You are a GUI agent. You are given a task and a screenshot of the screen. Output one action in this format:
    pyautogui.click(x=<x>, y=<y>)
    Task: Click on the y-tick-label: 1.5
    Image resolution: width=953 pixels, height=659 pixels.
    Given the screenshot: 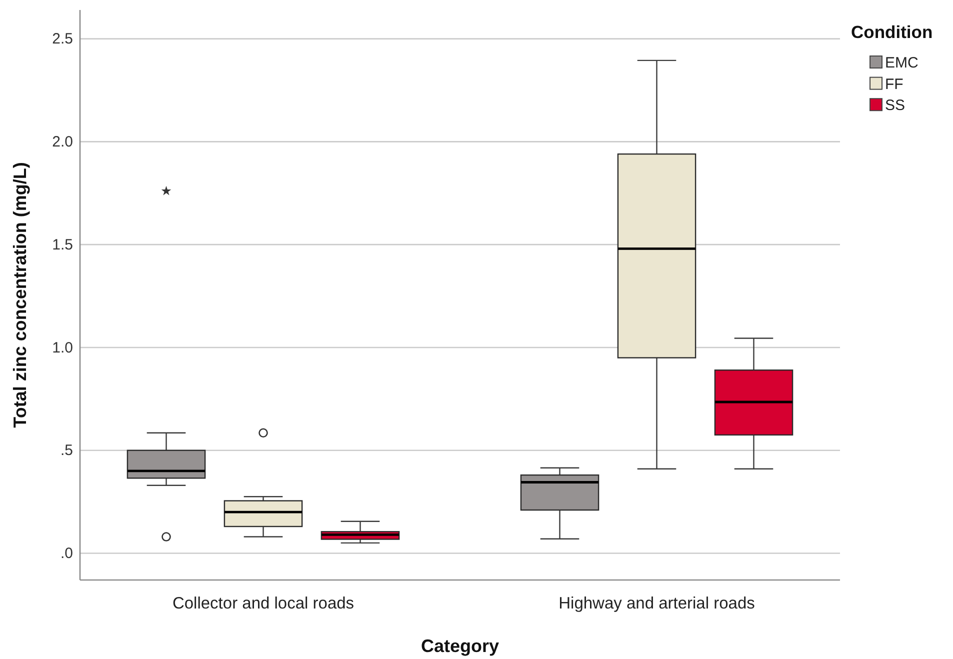 What is the action you would take?
    pyautogui.click(x=62, y=245)
    